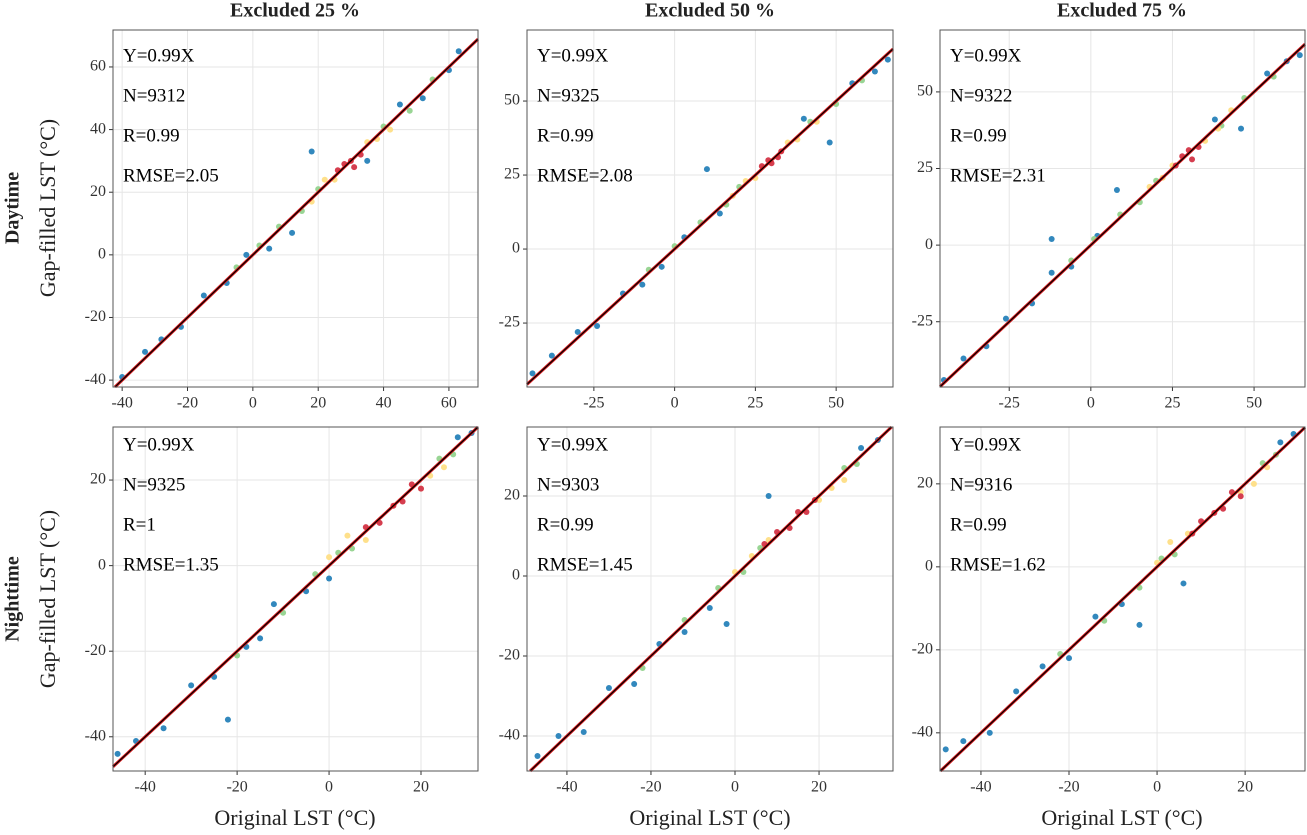 Image resolution: width=1307 pixels, height=835 pixels. I want to click on annotation: RMSE=1.62, so click(998, 564).